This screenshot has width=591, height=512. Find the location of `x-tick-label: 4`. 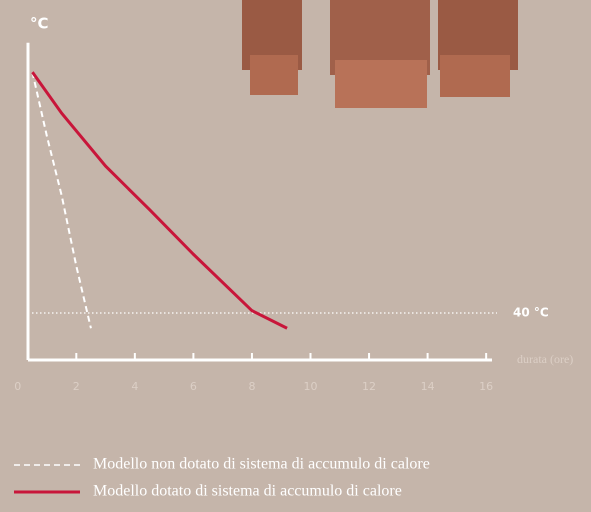

x-tick-label: 4 is located at coordinates (134, 386).